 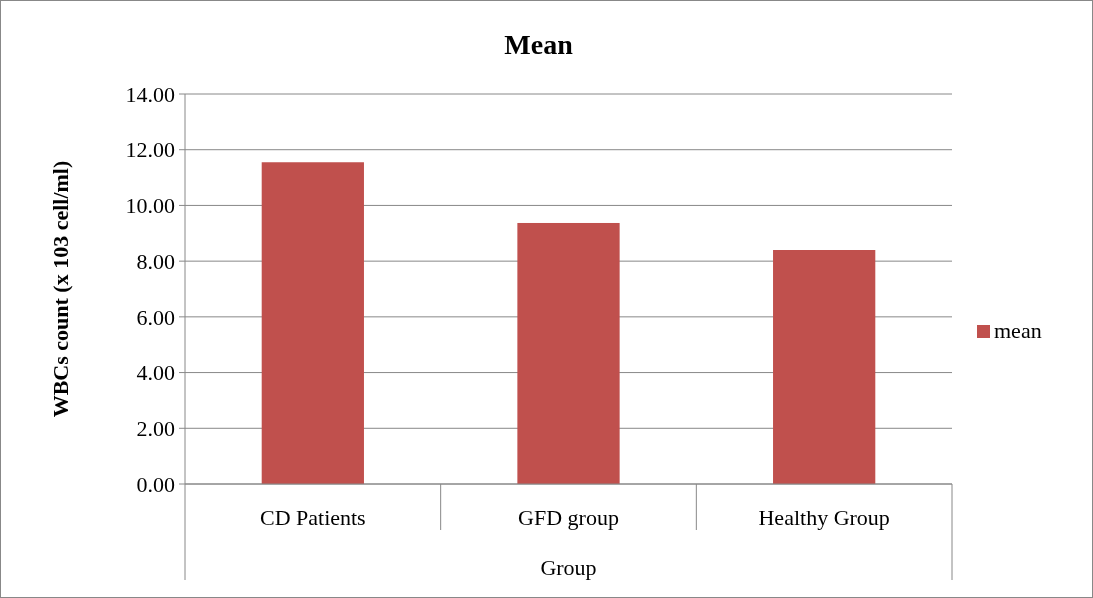 What do you see at coordinates (155, 373) in the screenshot?
I see `y-tick-label: 4.00` at bounding box center [155, 373].